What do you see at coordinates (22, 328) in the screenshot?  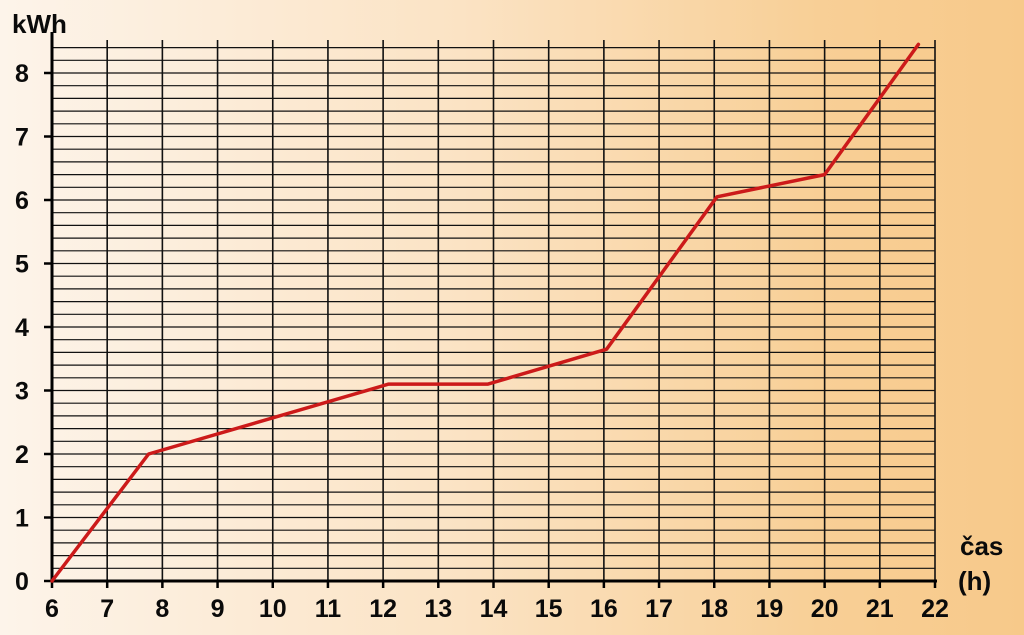 I see `y-tick-label: 4` at bounding box center [22, 328].